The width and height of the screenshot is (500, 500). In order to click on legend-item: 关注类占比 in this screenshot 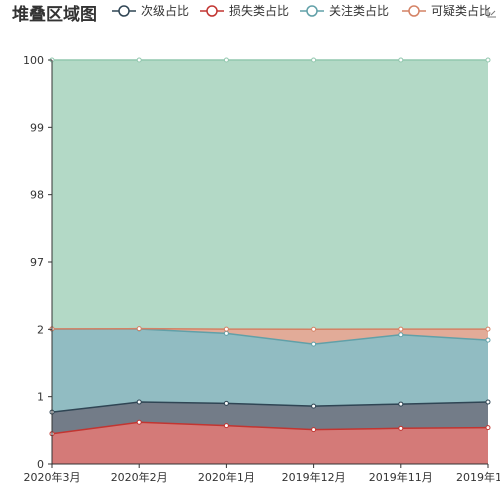, I will do `click(344, 10)`.